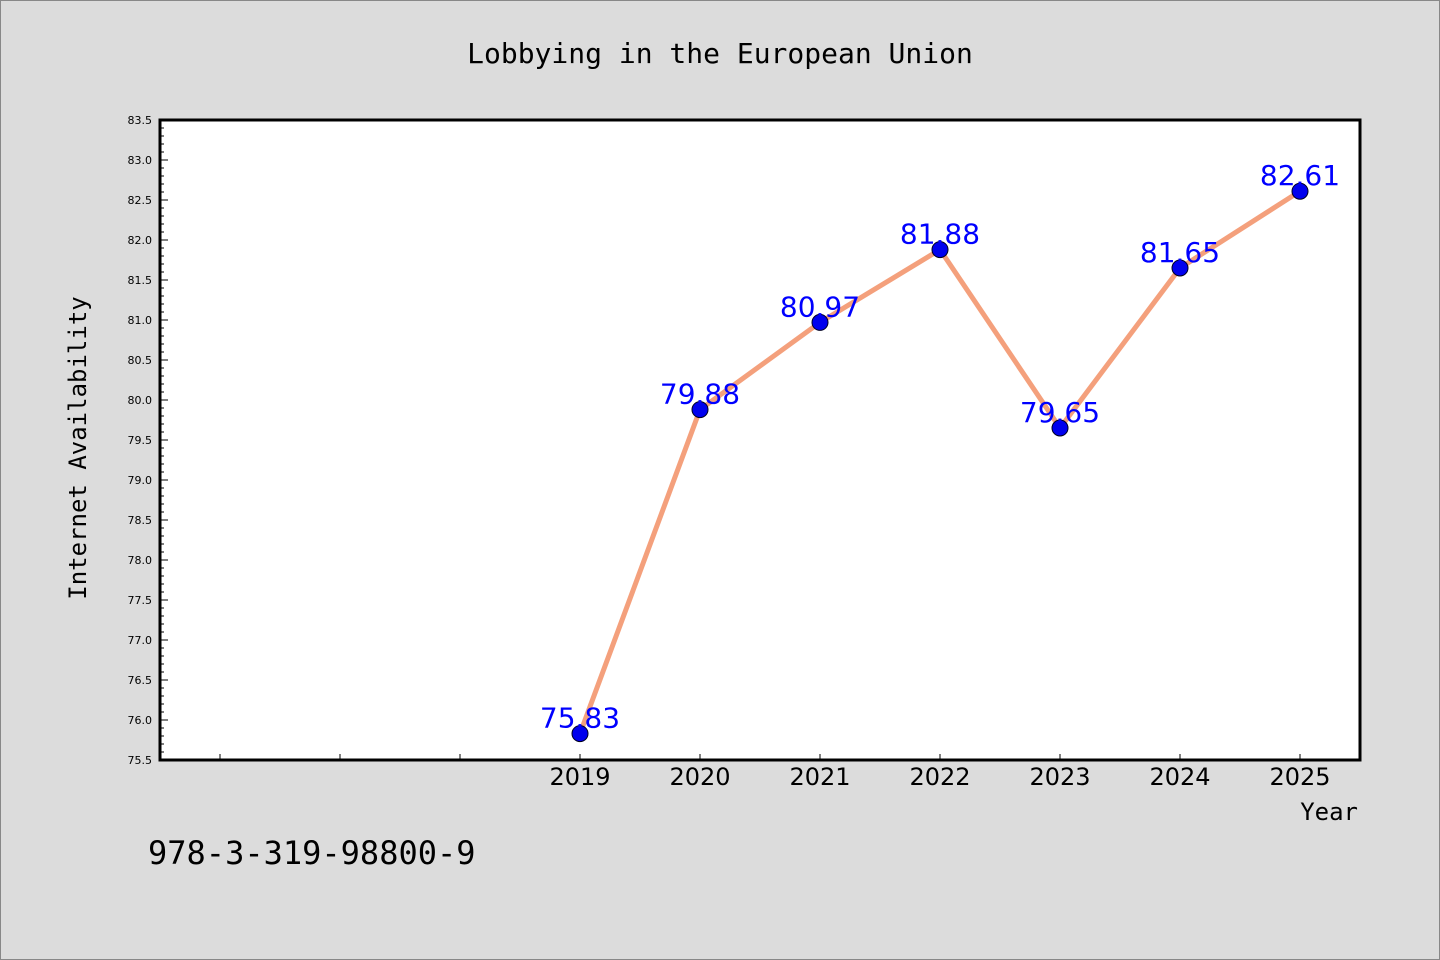 This screenshot has width=1440, height=960. Describe the element at coordinates (140, 400) in the screenshot. I see `y-tick-label: 80.0` at that location.